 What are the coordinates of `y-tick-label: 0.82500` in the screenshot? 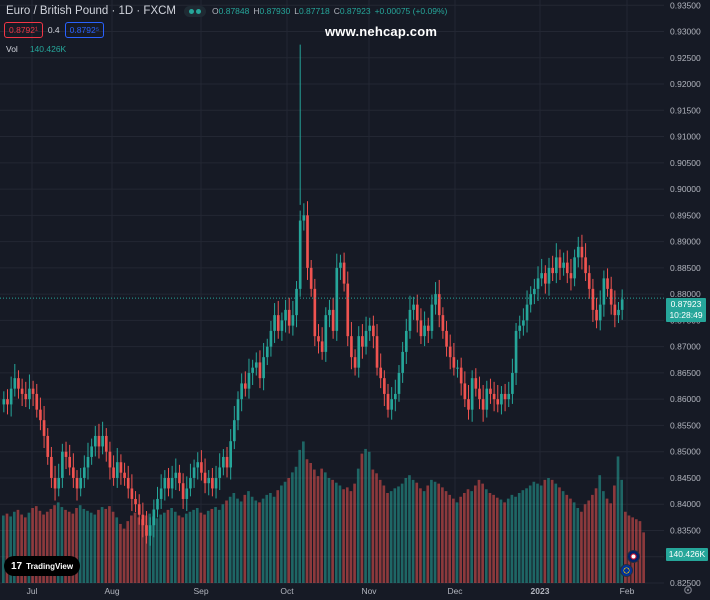 It's located at (685, 583).